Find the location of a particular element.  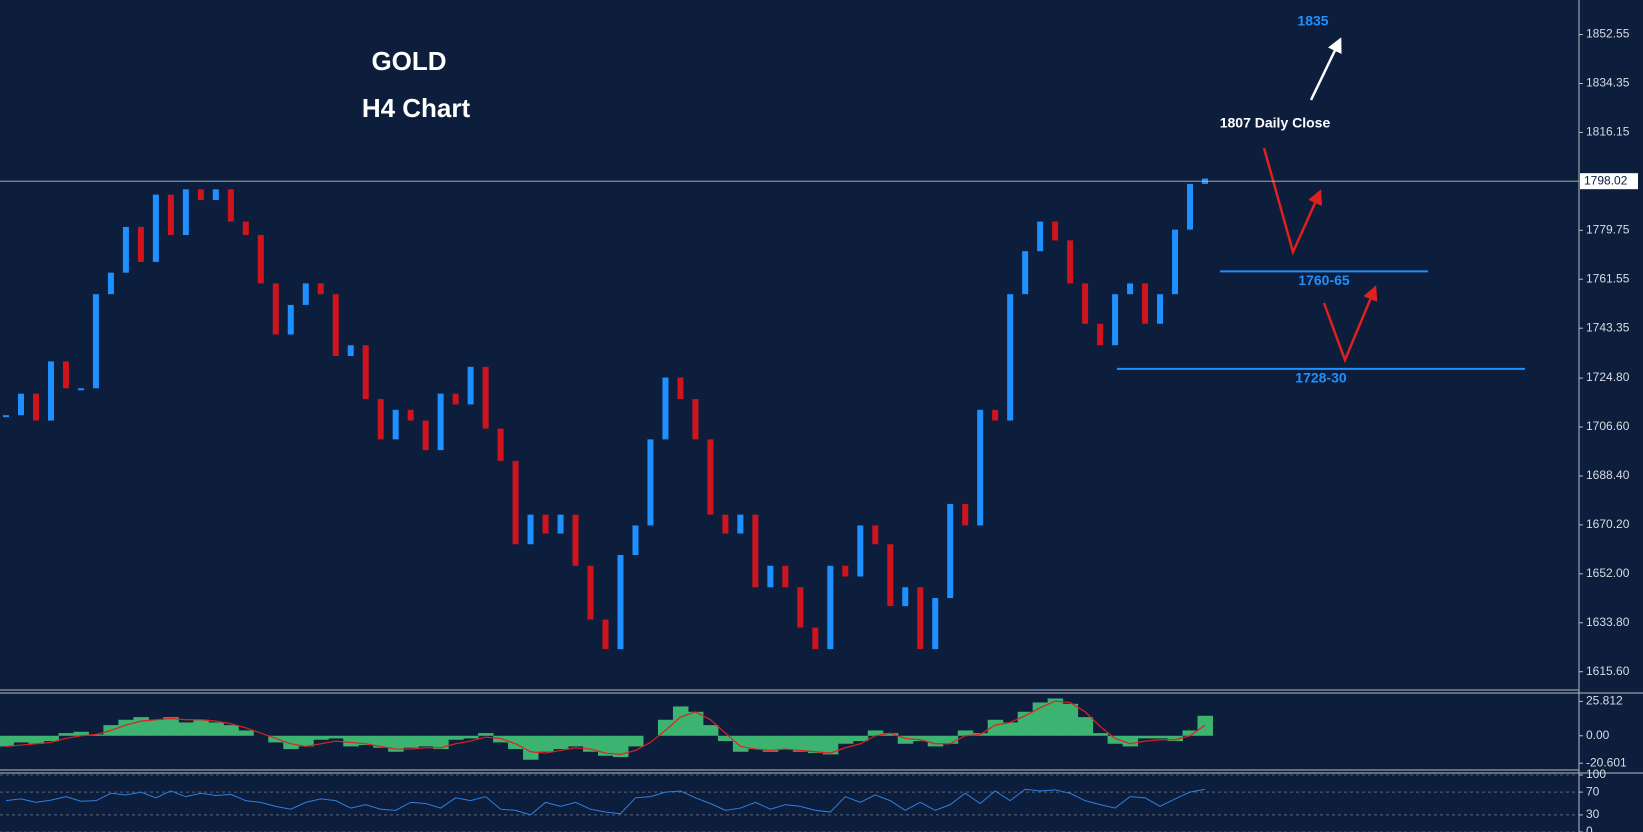

y-tick-label: 100 is located at coordinates (1596, 774).